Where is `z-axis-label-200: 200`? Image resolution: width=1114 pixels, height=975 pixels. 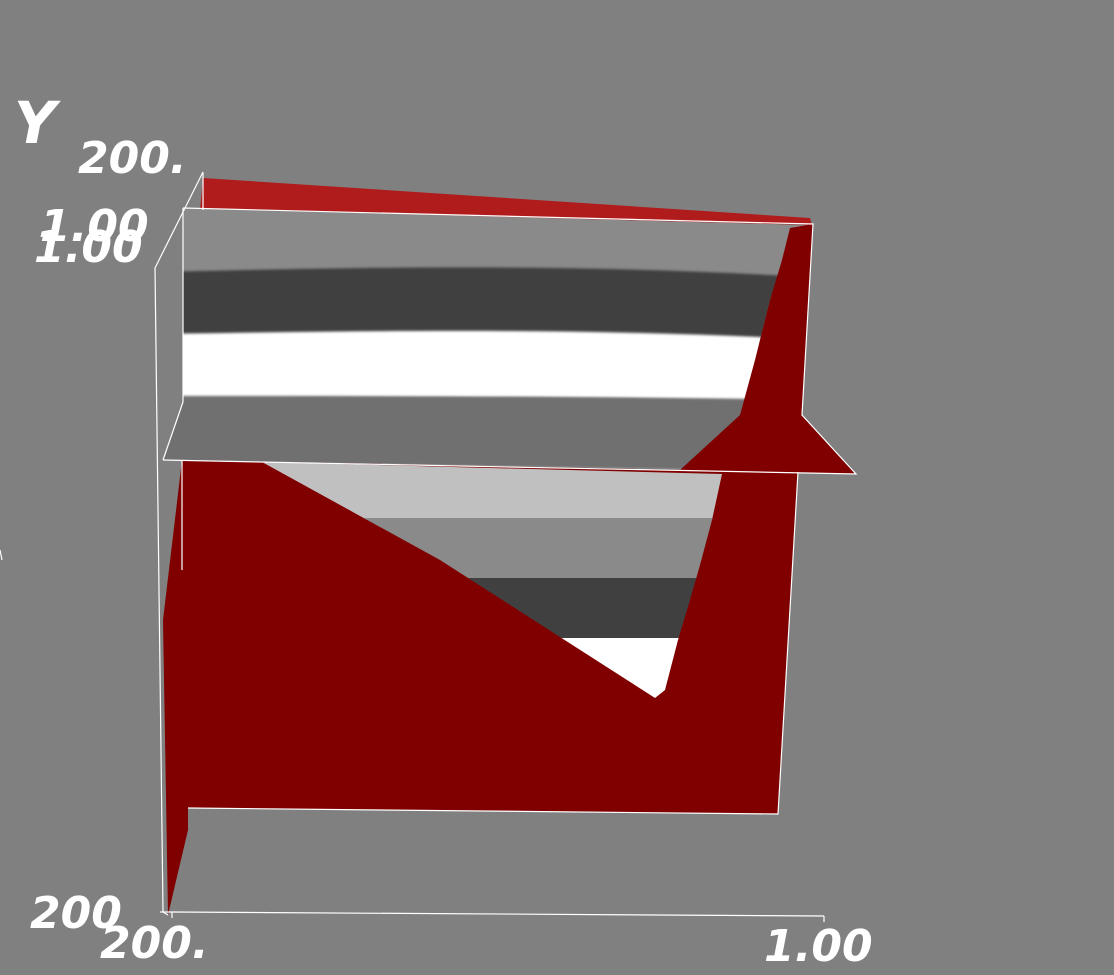
z-axis-label-200: 200 is located at coordinates (76, 913).